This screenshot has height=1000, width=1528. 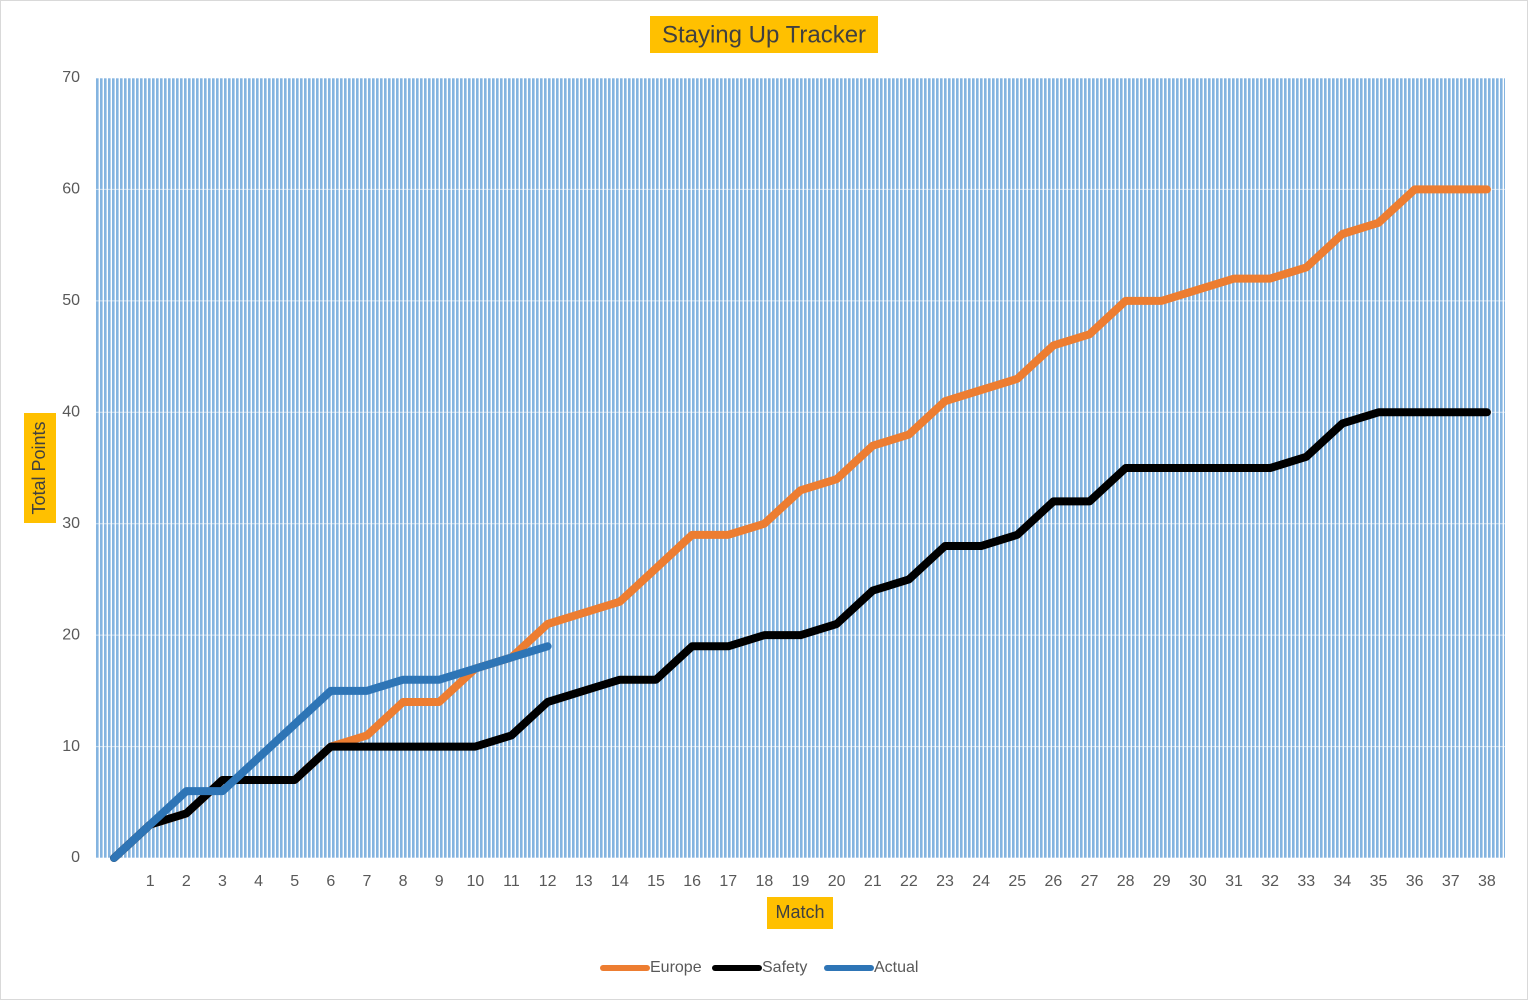 What do you see at coordinates (981, 881) in the screenshot?
I see `x-tick-label: 24` at bounding box center [981, 881].